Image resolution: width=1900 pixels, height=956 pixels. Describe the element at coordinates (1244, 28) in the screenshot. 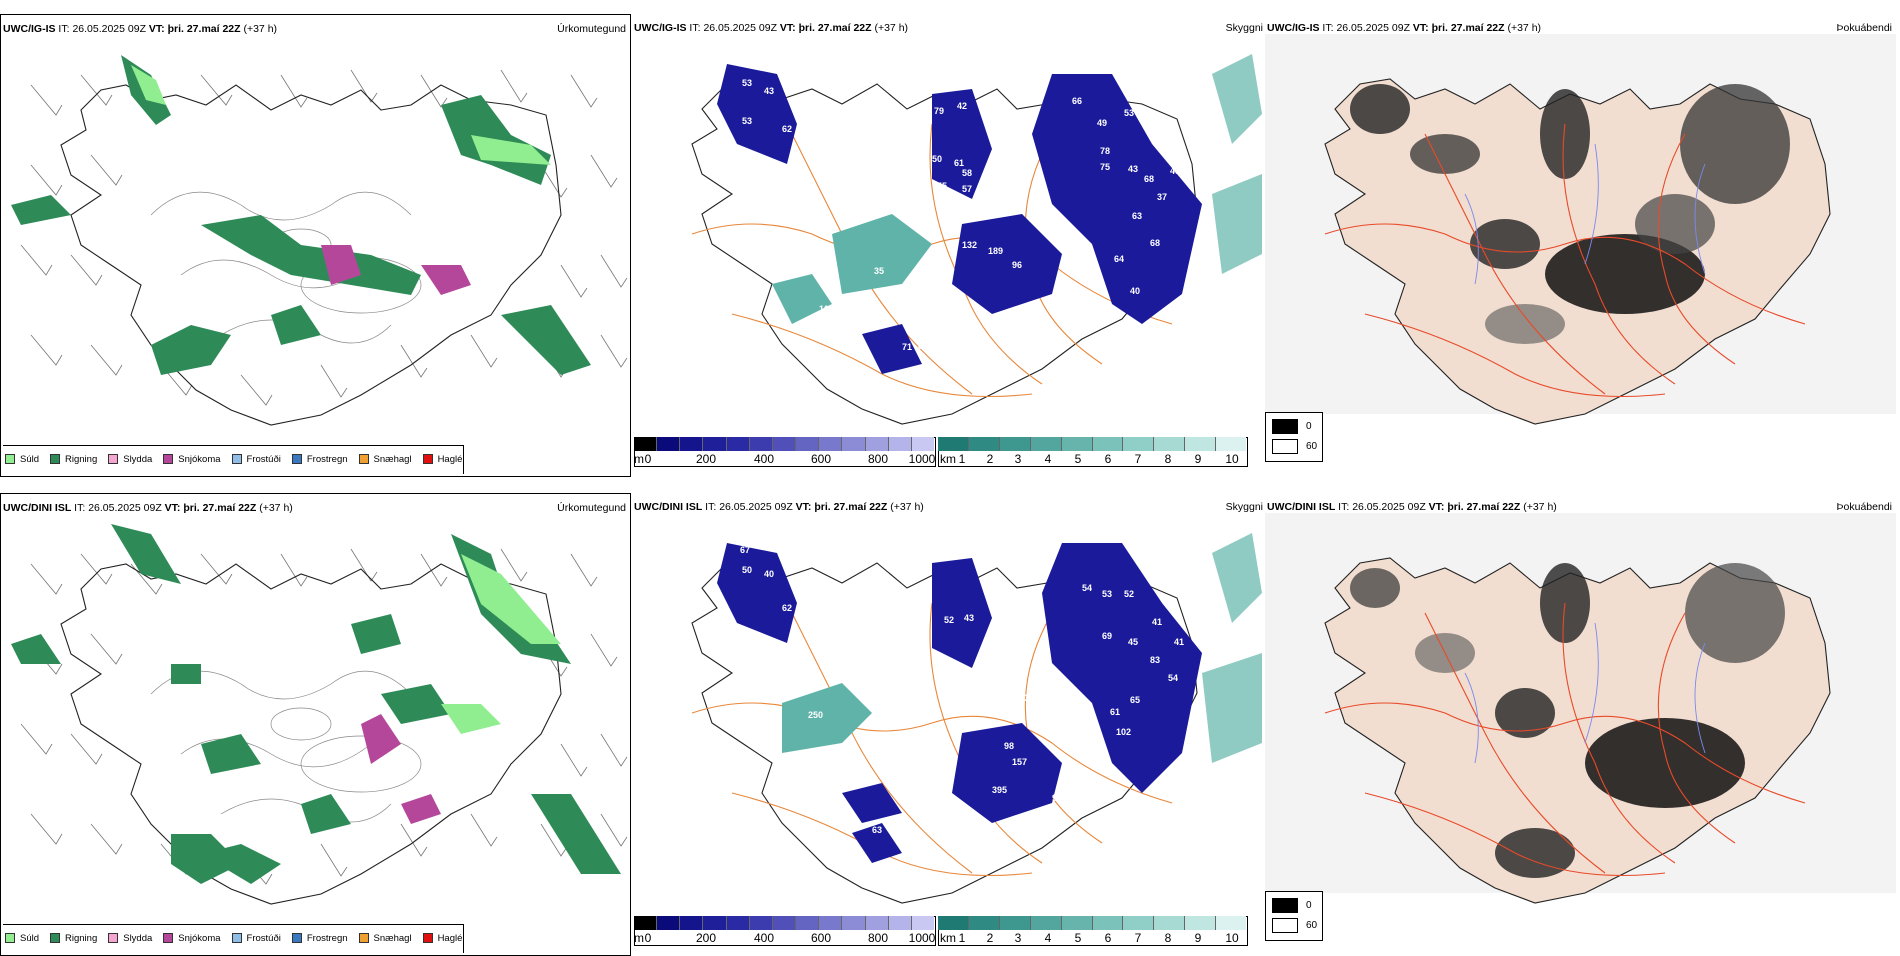

I see `panel-title: Skyggni` at that location.